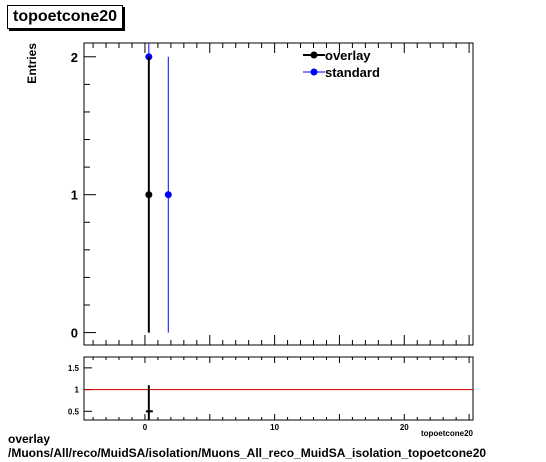  Describe the element at coordinates (74, 333) in the screenshot. I see `y-tick-label: 0` at that location.